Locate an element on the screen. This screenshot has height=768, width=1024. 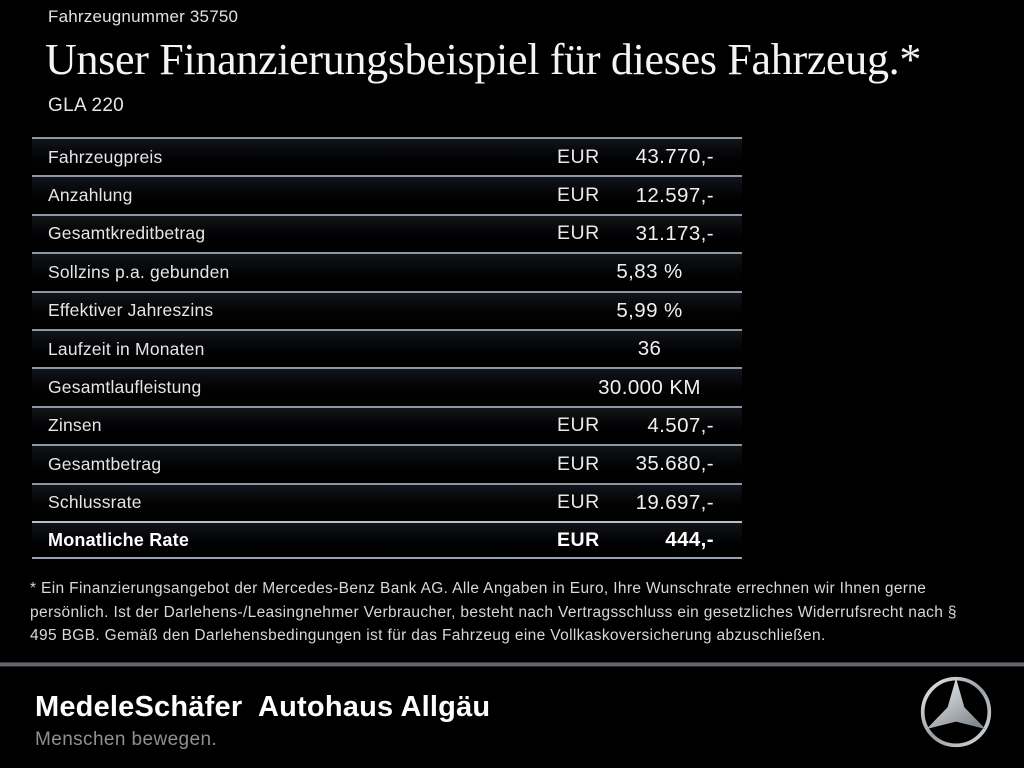
row-label: Zinsen is located at coordinates (75, 425).